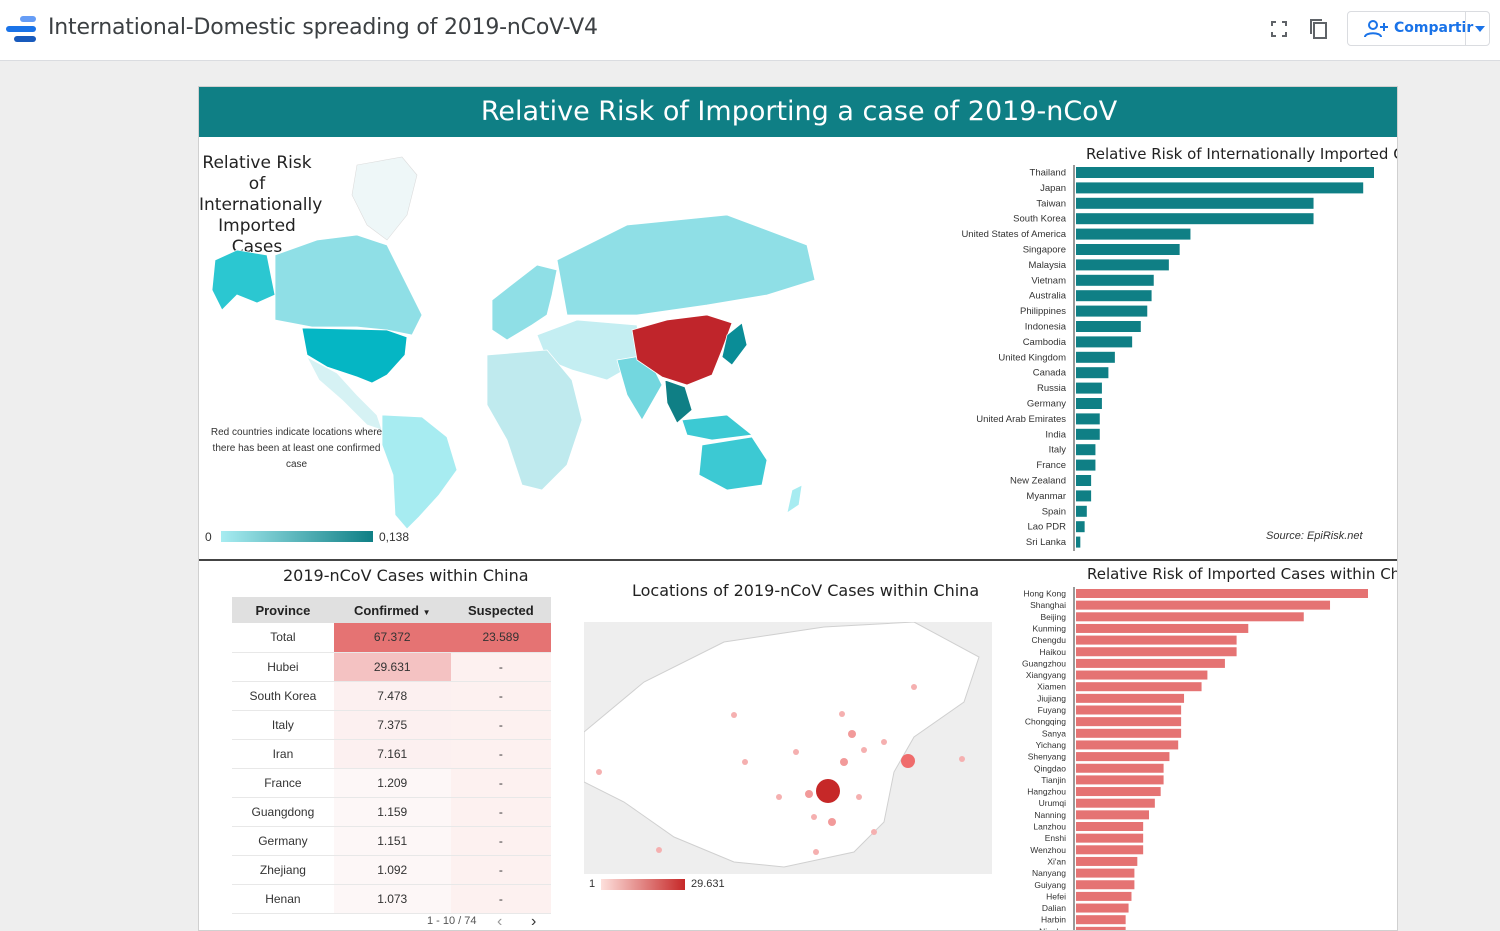 This screenshot has width=1500, height=931. I want to click on source-note: Source: EpiRisk.net, so click(1314, 536).